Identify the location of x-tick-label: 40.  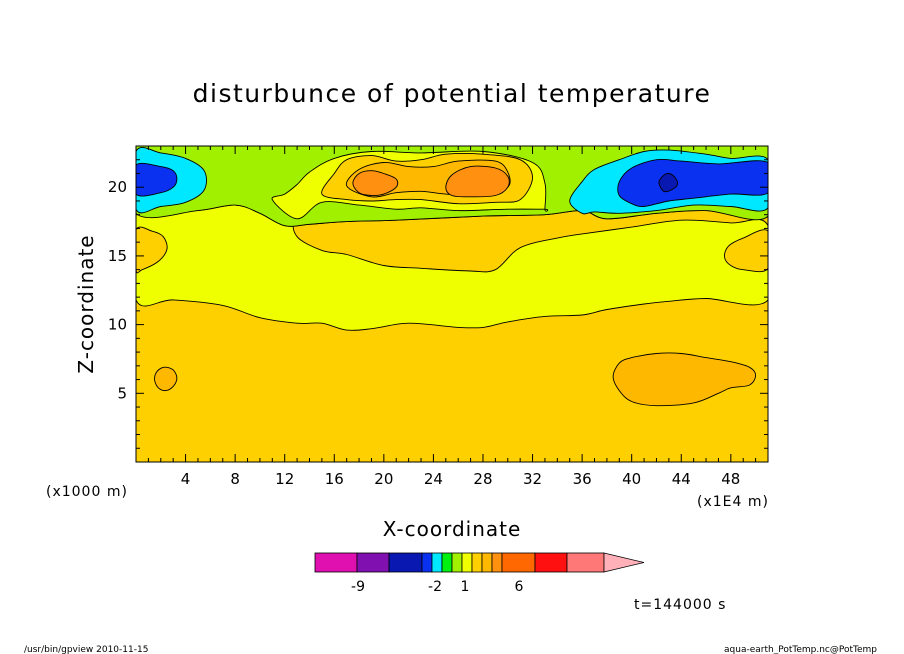
(631, 479).